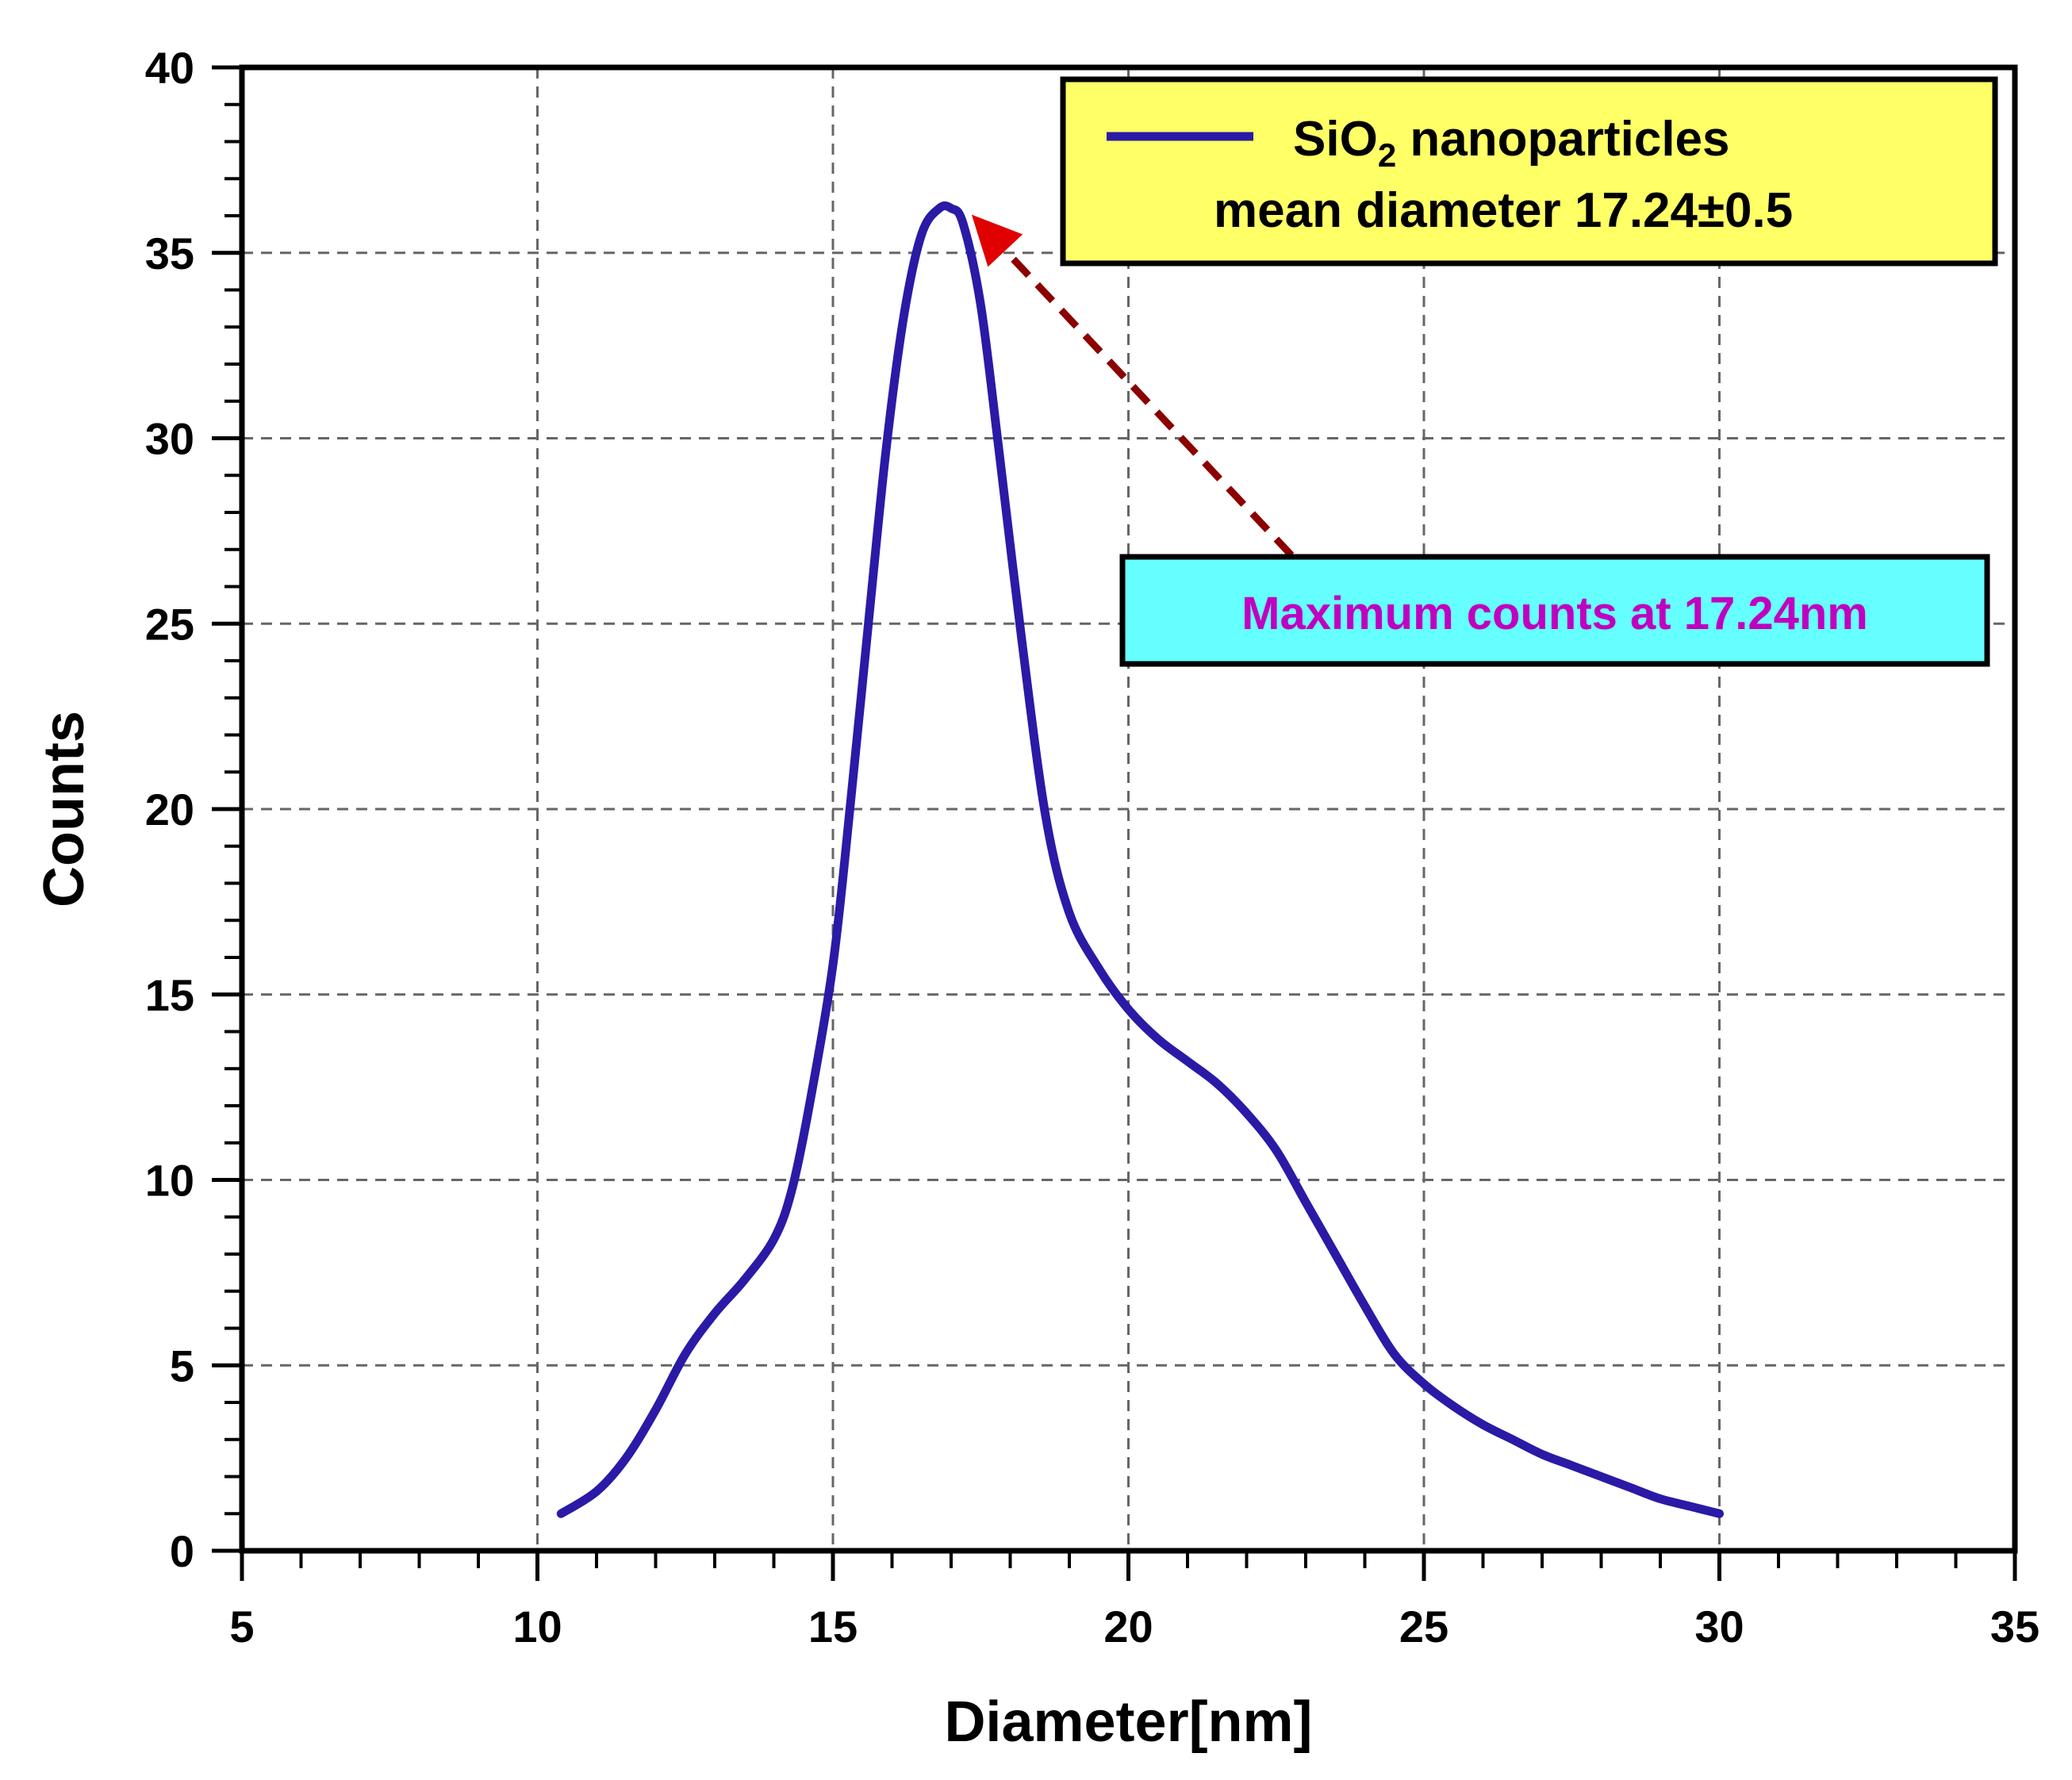 The height and width of the screenshot is (1780, 2072). Describe the element at coordinates (182, 1366) in the screenshot. I see `y-tick-label: 5` at that location.